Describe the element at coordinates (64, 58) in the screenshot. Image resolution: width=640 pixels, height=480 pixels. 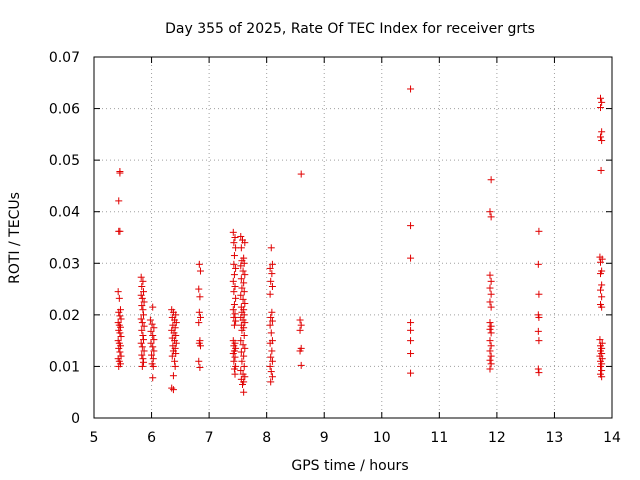
I see `y-tick-label: 0.07` at that location.